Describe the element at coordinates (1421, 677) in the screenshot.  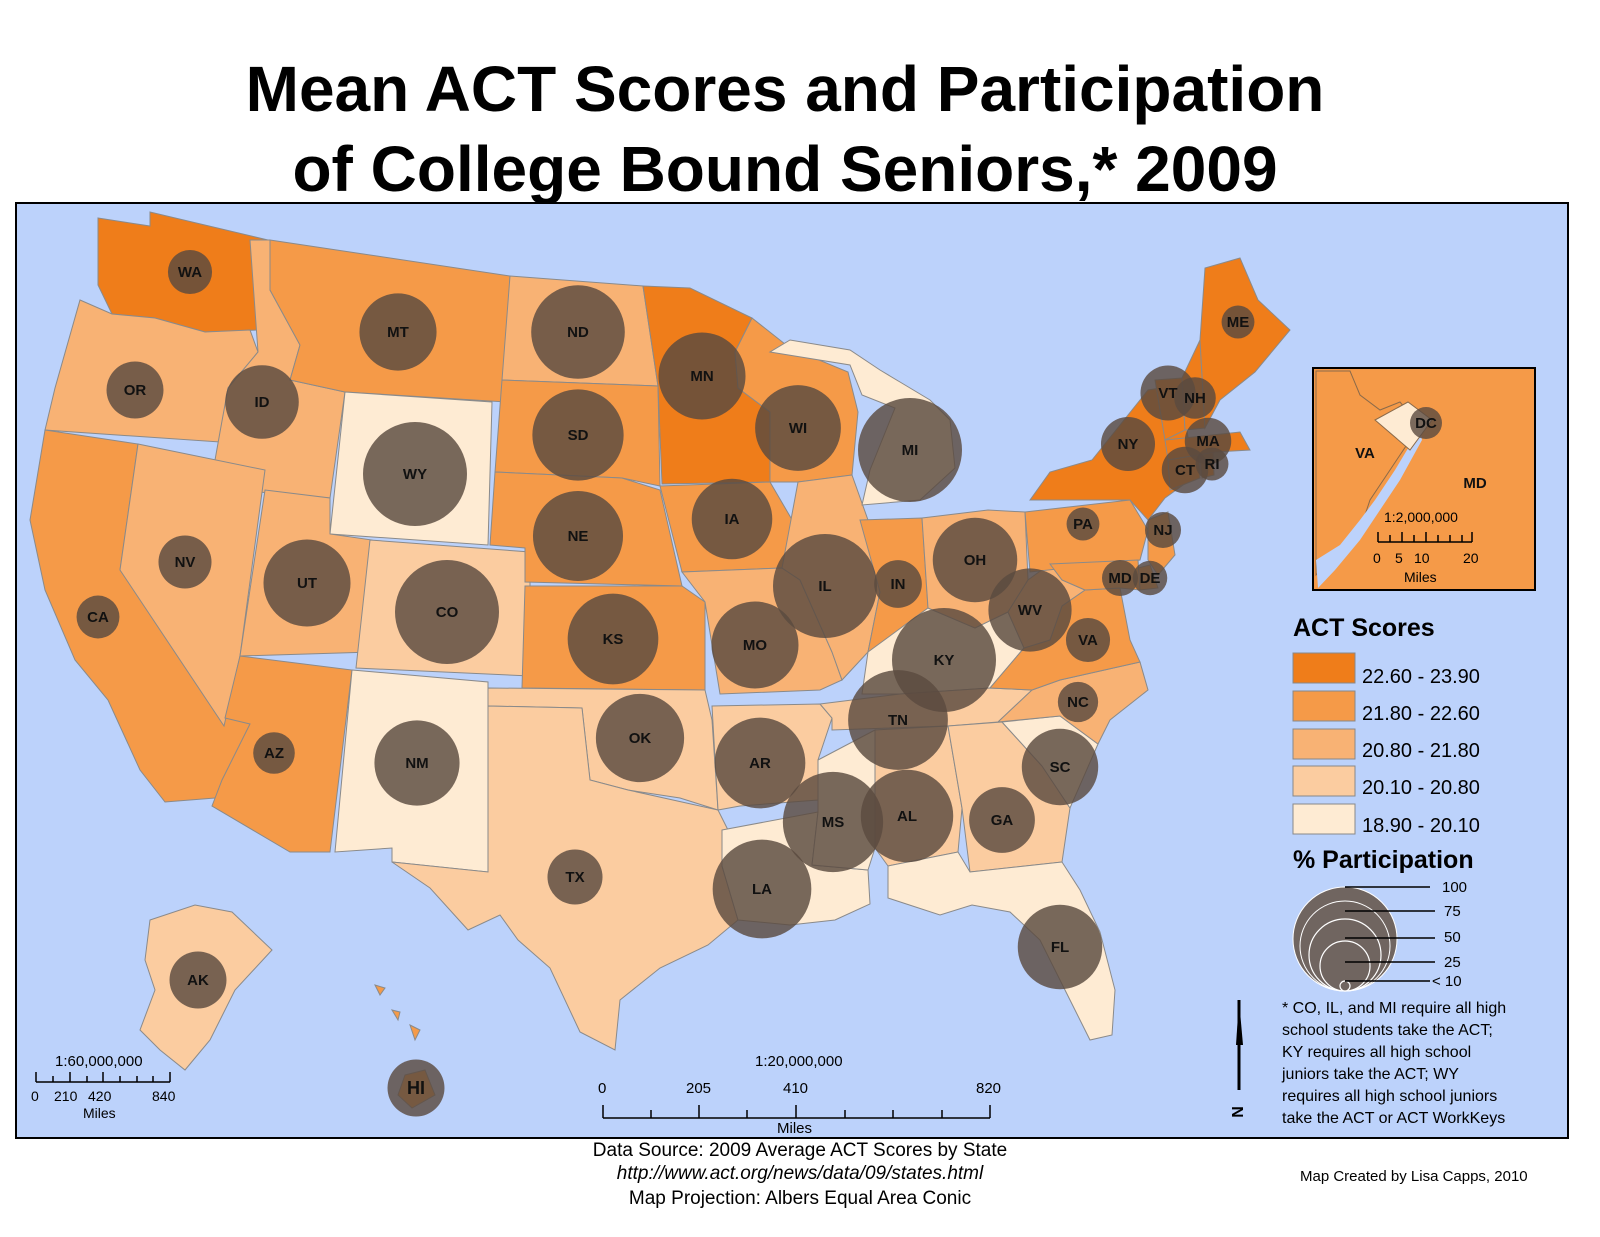
I see `legend-class-1: 22.60 - 23.90` at that location.